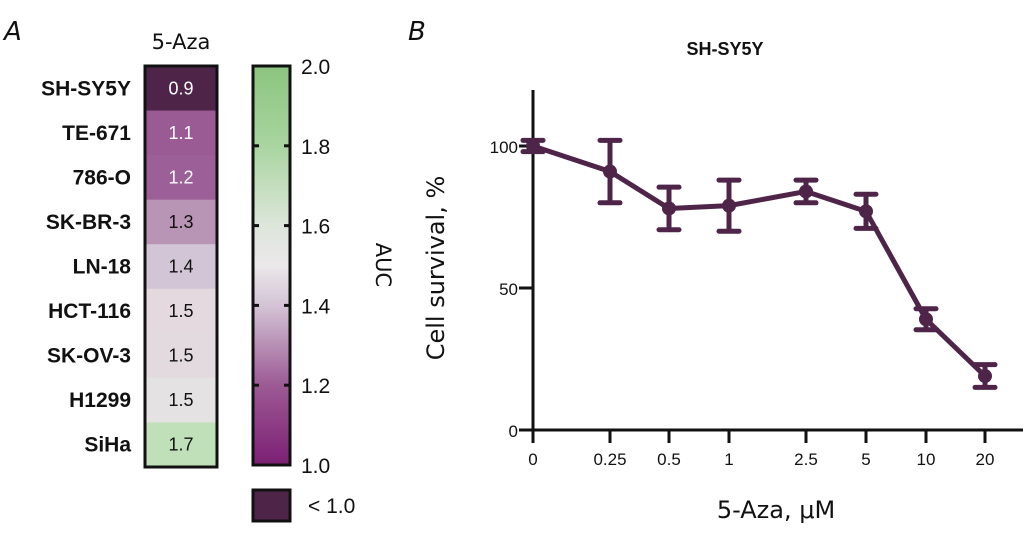 This screenshot has height=536, width=1034. I want to click on heatmap-row-label: SiHa, so click(107, 445).